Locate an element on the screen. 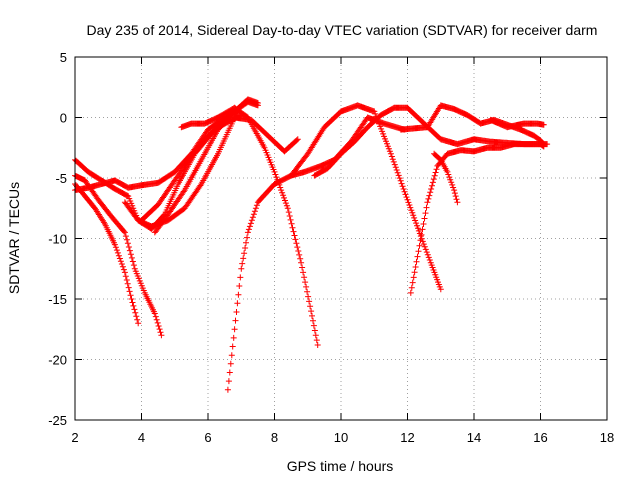 This screenshot has height=480, width=640. y-tick-label: -10 is located at coordinates (57, 239).